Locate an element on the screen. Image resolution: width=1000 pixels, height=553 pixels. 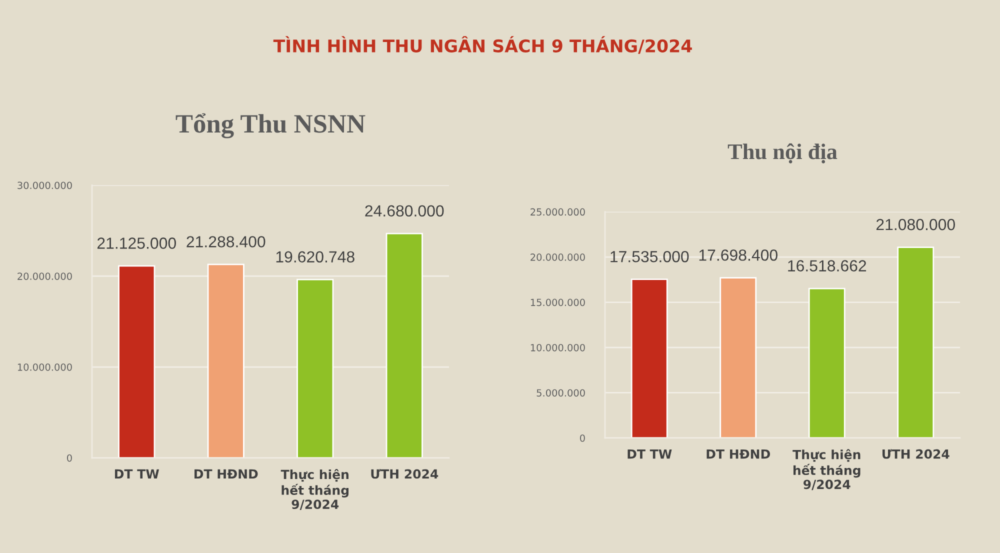
y-tick-label: 30.000.000 is located at coordinates (45, 186).